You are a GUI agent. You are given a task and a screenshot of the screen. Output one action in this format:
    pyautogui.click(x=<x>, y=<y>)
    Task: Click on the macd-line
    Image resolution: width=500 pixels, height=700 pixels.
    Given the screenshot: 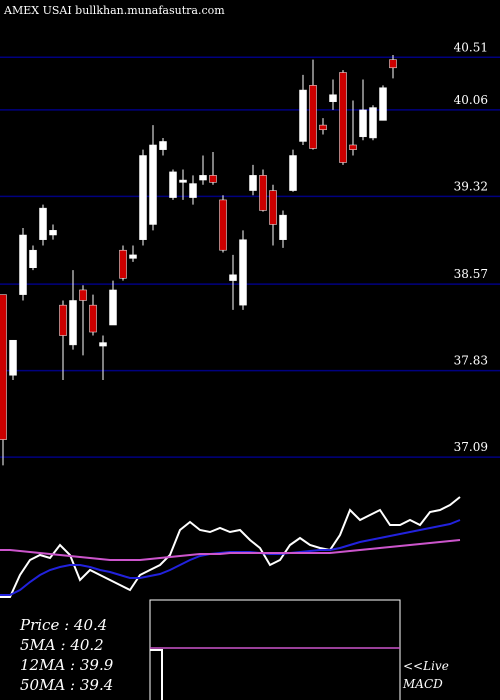 What is the action you would take?
    pyautogui.click(x=156, y=674)
    